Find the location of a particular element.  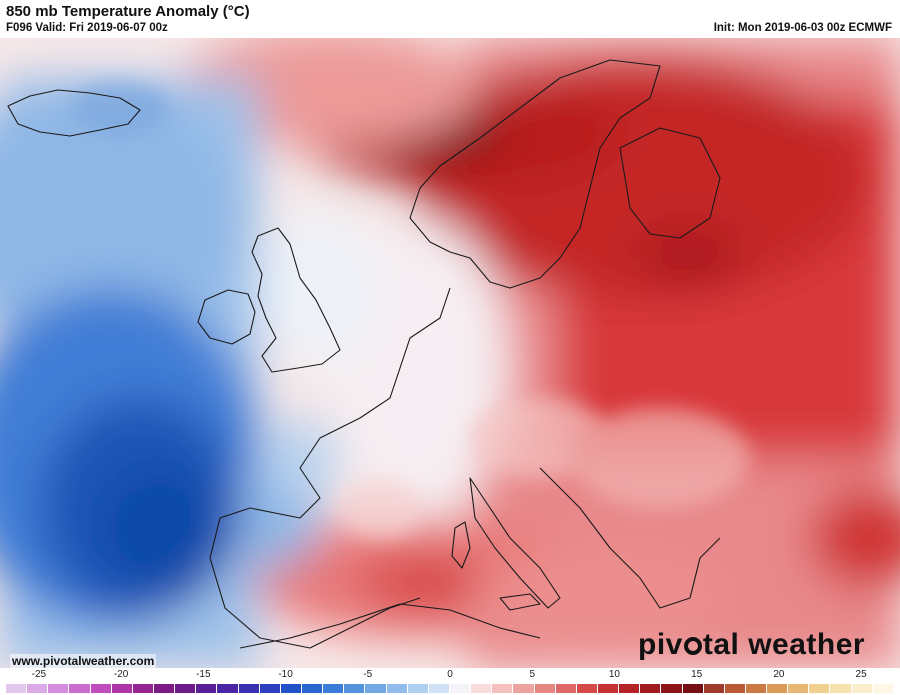

colorbar-tick-label: -20 is located at coordinates (121, 674).